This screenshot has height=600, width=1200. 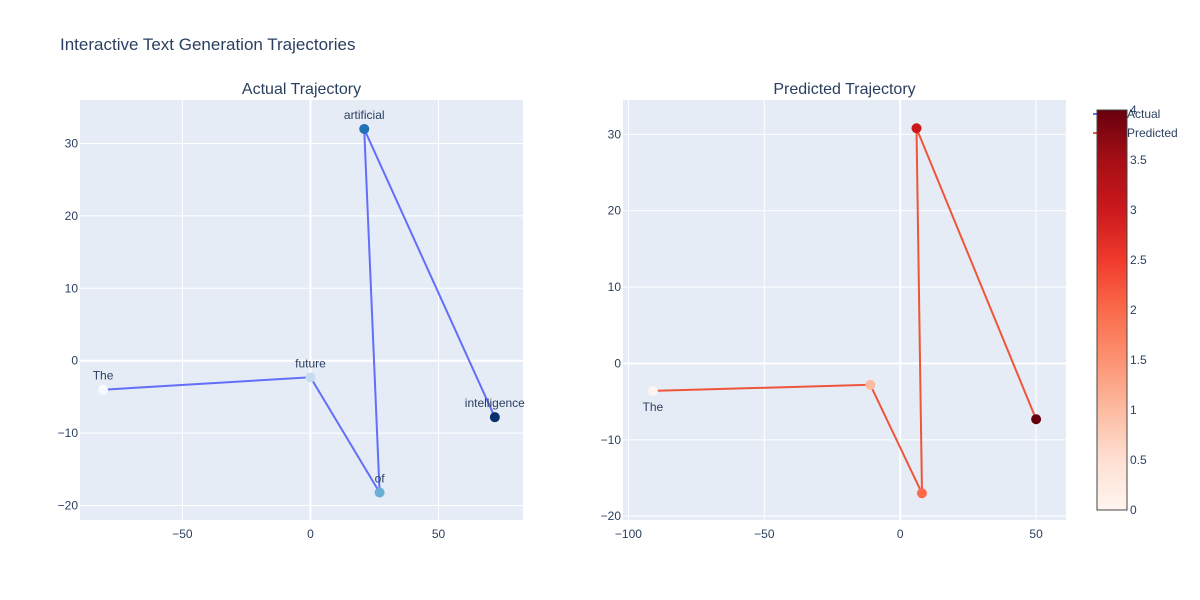 What do you see at coordinates (364, 115) in the screenshot?
I see `point-label: artificial` at bounding box center [364, 115].